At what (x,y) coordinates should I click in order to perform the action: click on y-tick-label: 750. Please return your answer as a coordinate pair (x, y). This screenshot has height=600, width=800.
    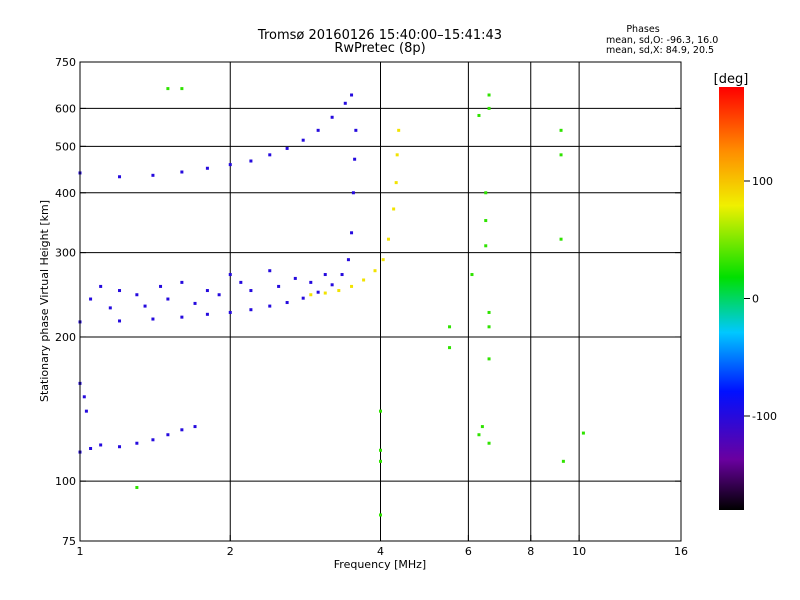
    Looking at the image, I should click on (65, 62).